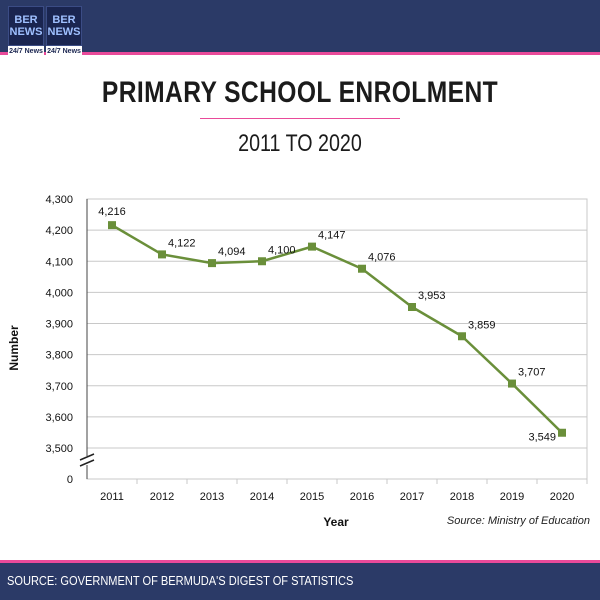  What do you see at coordinates (532, 373) in the screenshot?
I see `data-label: 3,707` at bounding box center [532, 373].